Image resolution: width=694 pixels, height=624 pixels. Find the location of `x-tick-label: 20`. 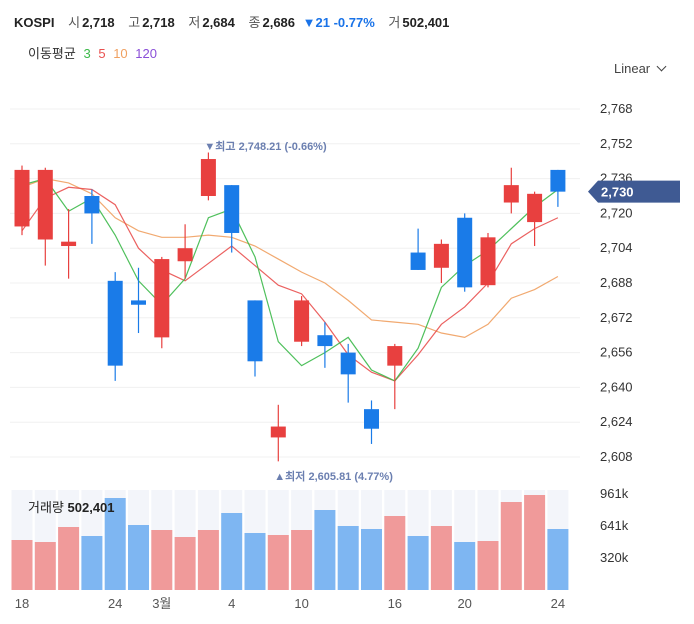

x-tick-label: 20 is located at coordinates (464, 603).